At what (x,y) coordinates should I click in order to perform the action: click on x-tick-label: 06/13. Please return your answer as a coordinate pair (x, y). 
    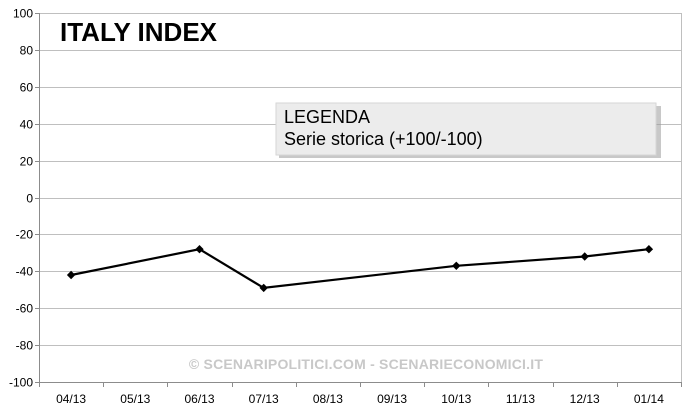
    Looking at the image, I should click on (199, 399).